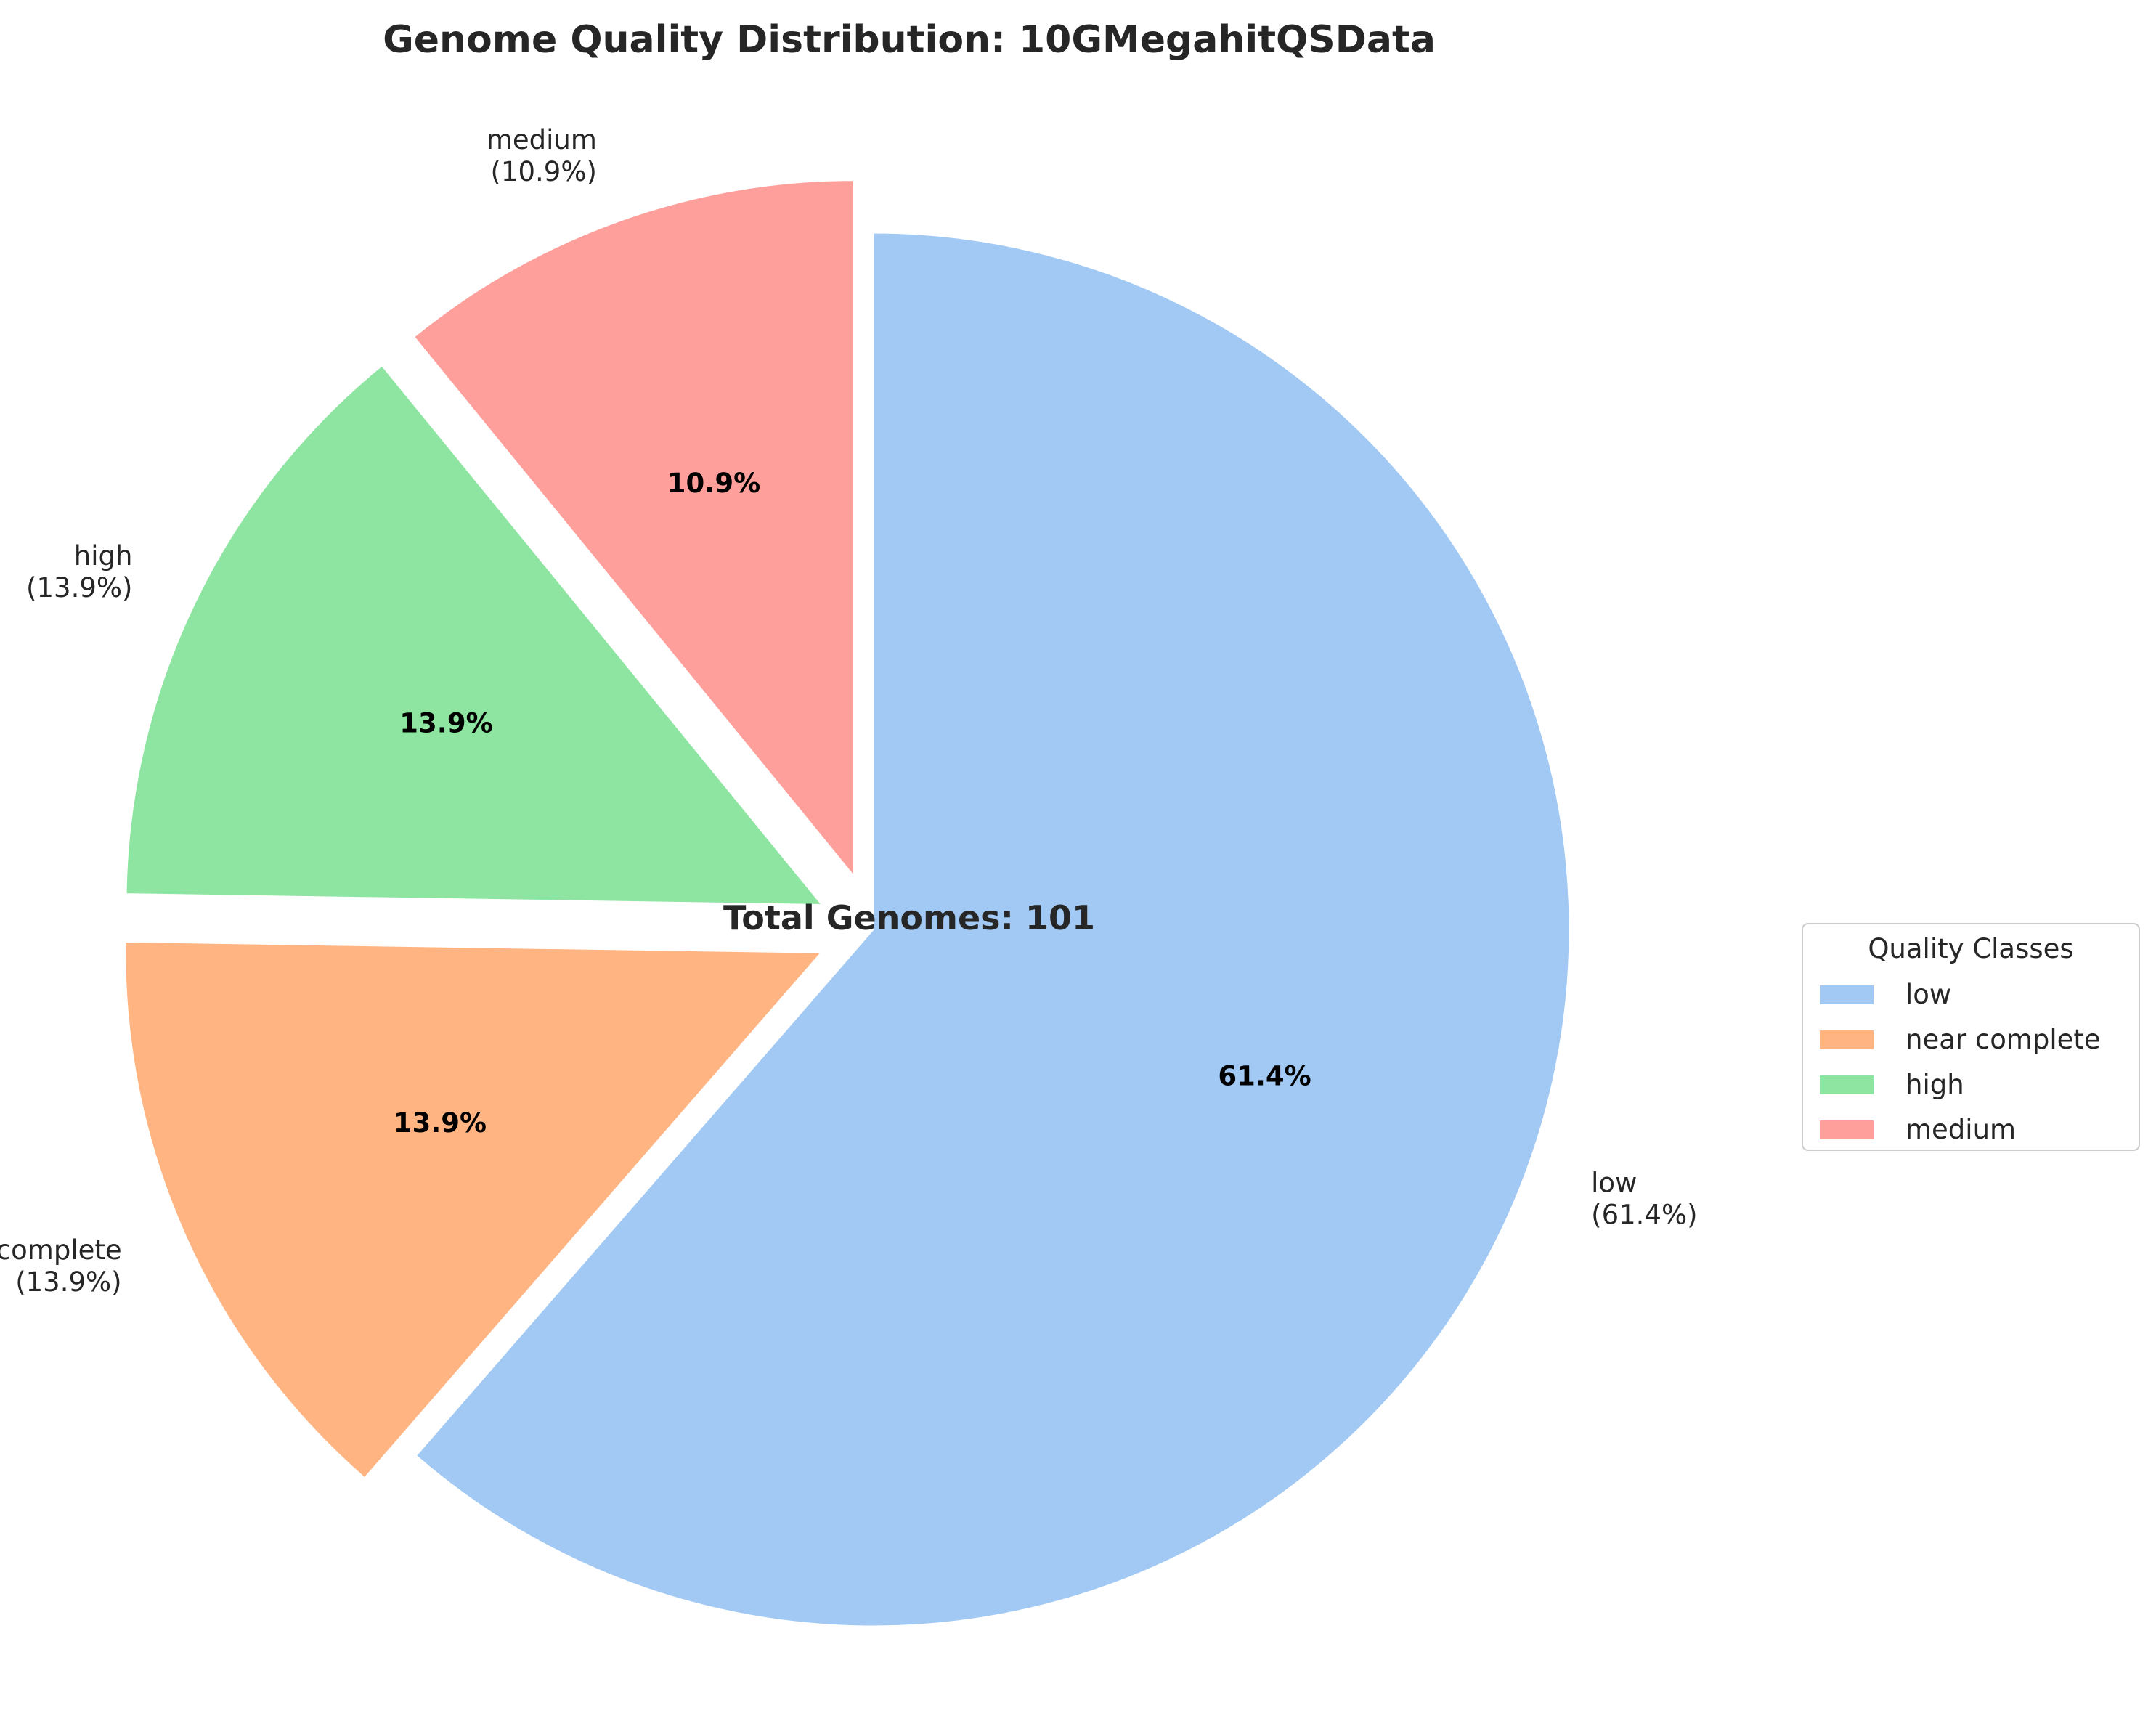 The image size is (2156, 1721). Describe the element at coordinates (1960, 1062) in the screenshot. I see `legend-items: low near complete high medium` at that location.